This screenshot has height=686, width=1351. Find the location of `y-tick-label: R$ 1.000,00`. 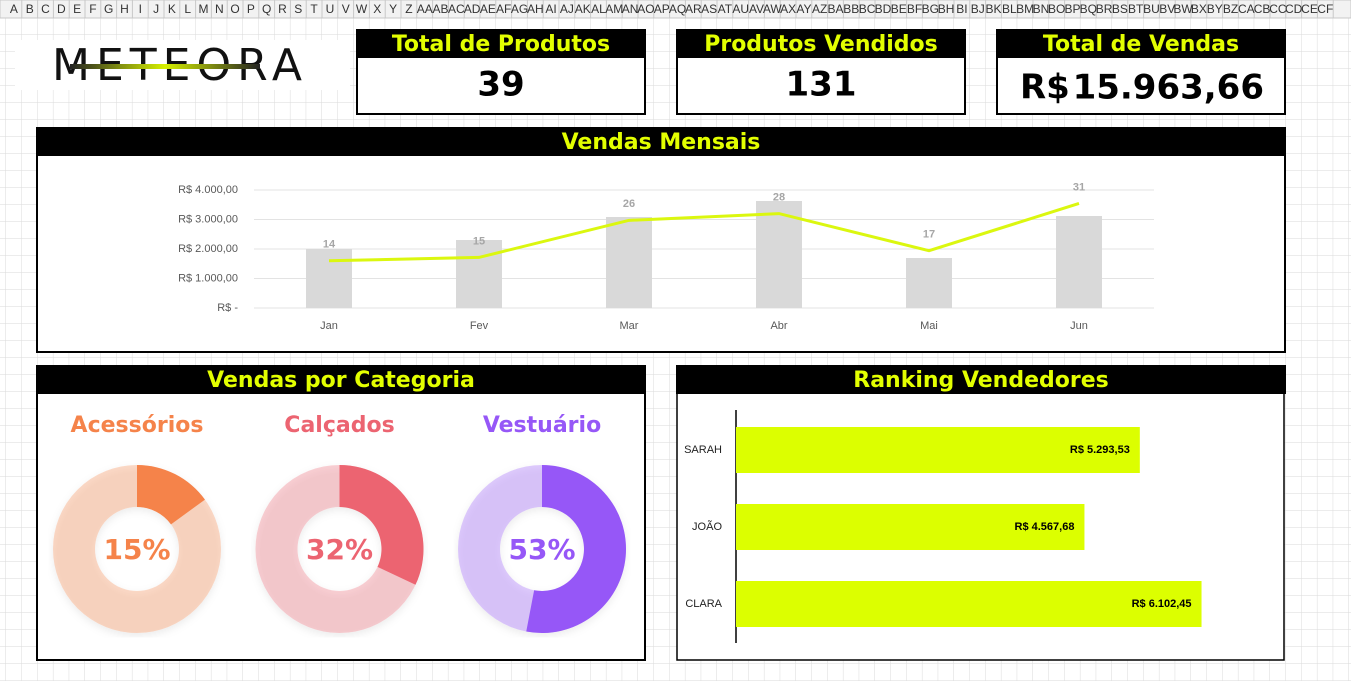

y-tick-label: R$ 1.000,00 is located at coordinates (208, 278).